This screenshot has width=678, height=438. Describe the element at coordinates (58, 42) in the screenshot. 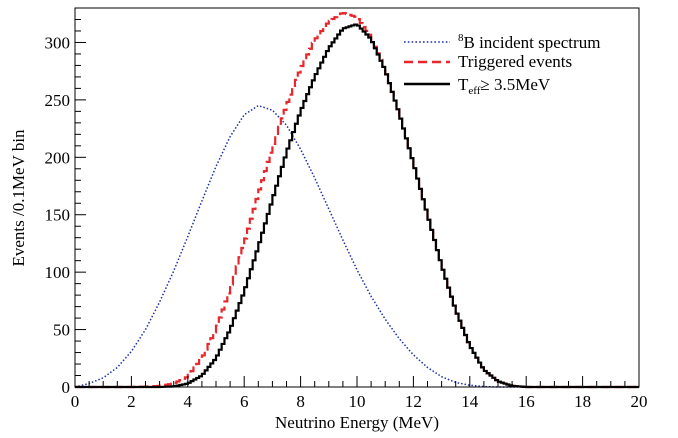

I see `y-tick-label: 300` at that location.